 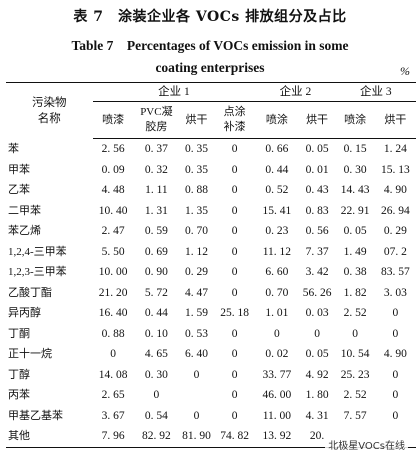 I want to click on table-cell: 22. 91, so click(x=355, y=210).